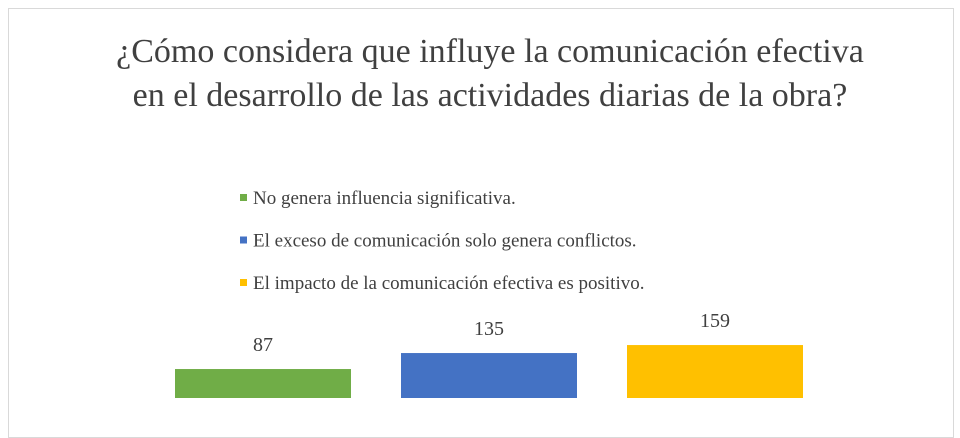 Image resolution: width=960 pixels, height=438 pixels. What do you see at coordinates (489, 329) in the screenshot?
I see `data-label: 135` at bounding box center [489, 329].